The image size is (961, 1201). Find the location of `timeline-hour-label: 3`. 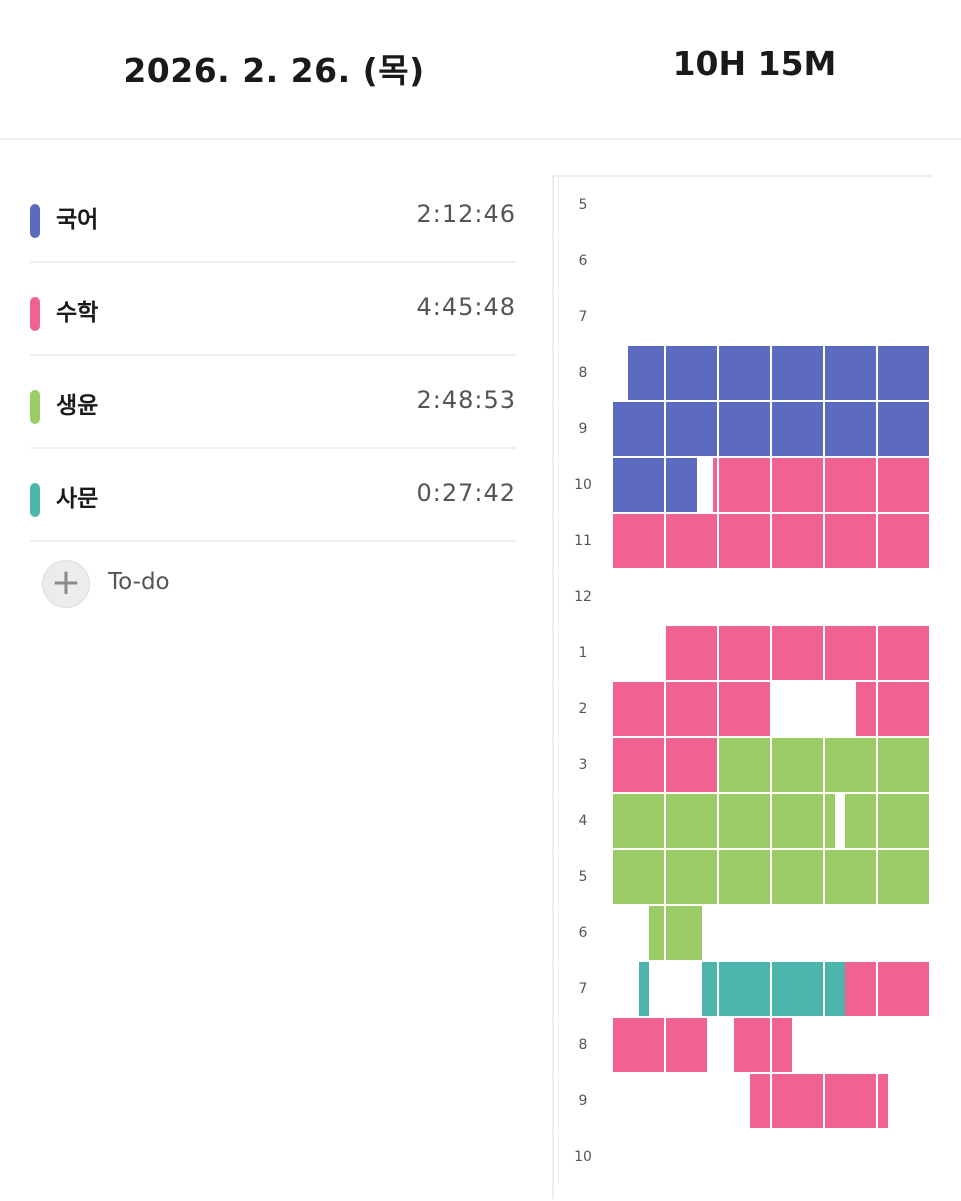

timeline-hour-label: 3 is located at coordinates (583, 765).